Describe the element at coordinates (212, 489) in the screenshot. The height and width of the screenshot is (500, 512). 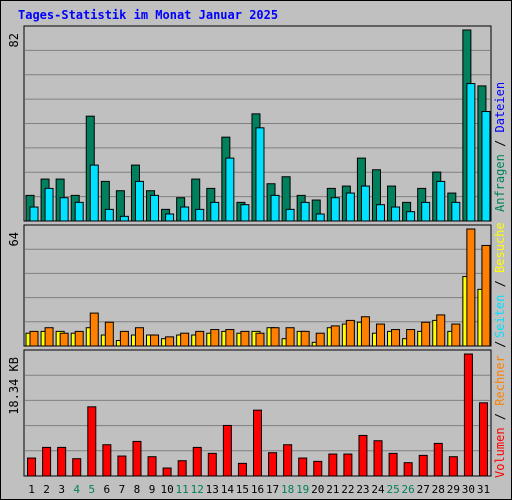
I see `x-tick-label: 13` at that location.